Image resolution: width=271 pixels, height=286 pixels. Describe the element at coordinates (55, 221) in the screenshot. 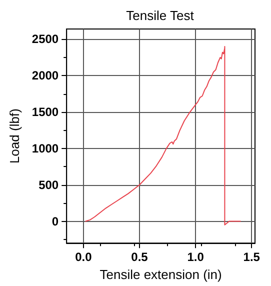

I see `y-tick-label: 0` at that location.